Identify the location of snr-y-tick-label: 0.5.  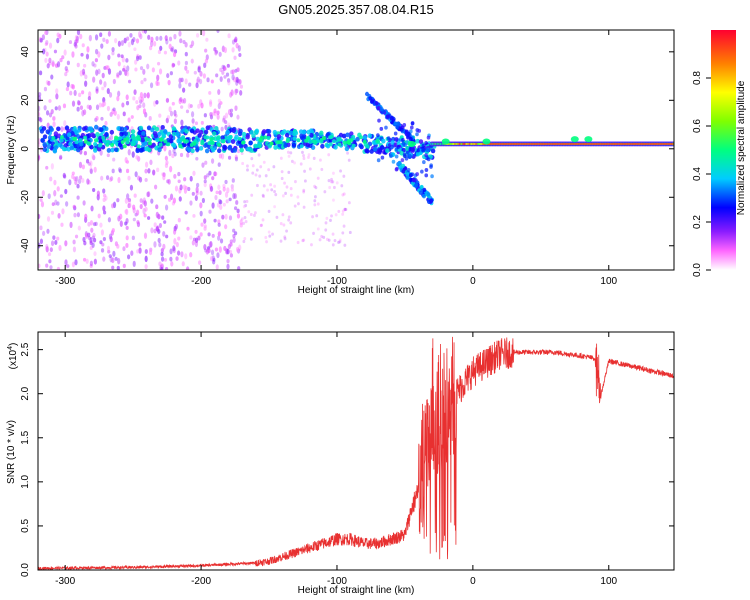
(25, 526).